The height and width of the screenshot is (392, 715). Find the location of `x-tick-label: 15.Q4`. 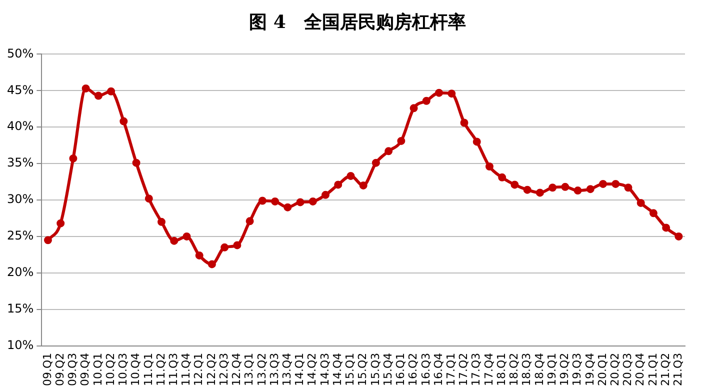

x-tick-label: 15.Q4 is located at coordinates (387, 369).